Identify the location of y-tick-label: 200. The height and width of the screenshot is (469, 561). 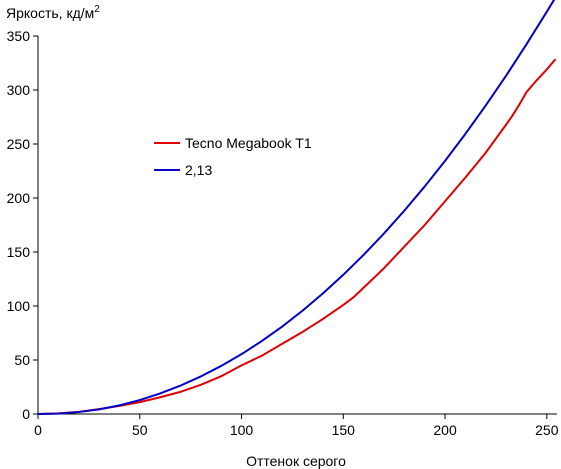
(19, 198).